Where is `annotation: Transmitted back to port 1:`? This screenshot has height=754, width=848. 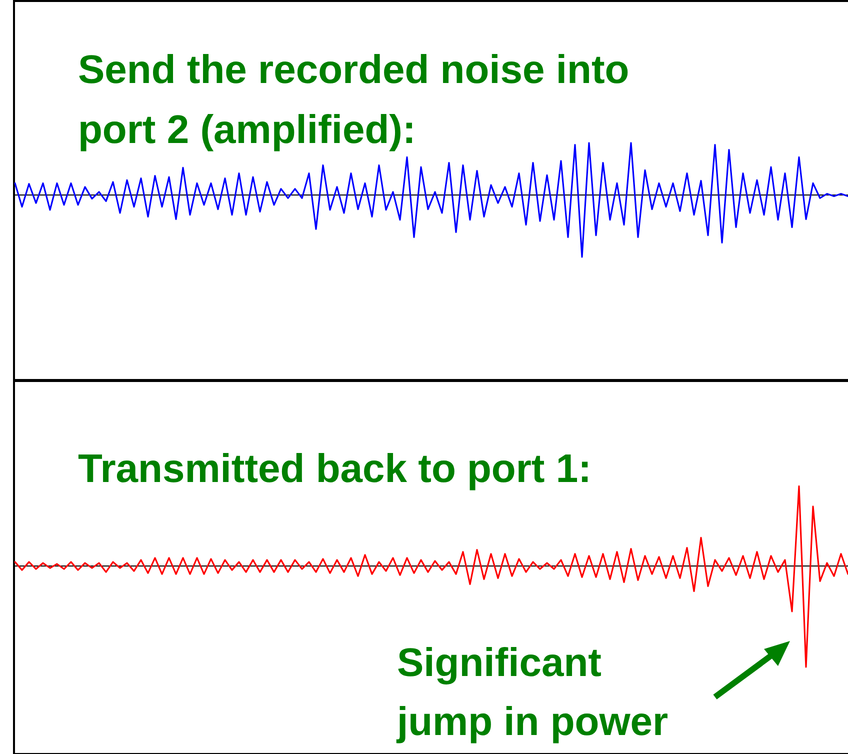 annotation: Transmitted back to port 1: is located at coordinates (335, 469).